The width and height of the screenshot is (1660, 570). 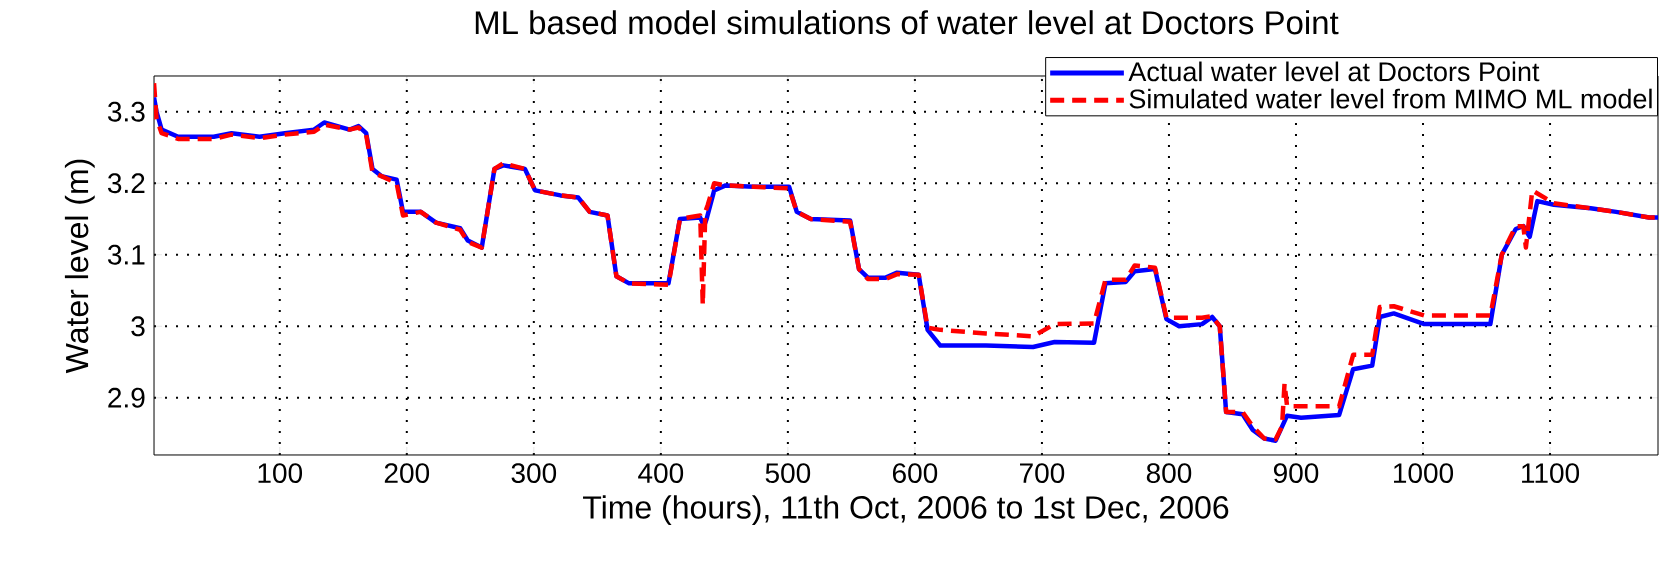 I want to click on x-tick-label: 600, so click(x=915, y=473).